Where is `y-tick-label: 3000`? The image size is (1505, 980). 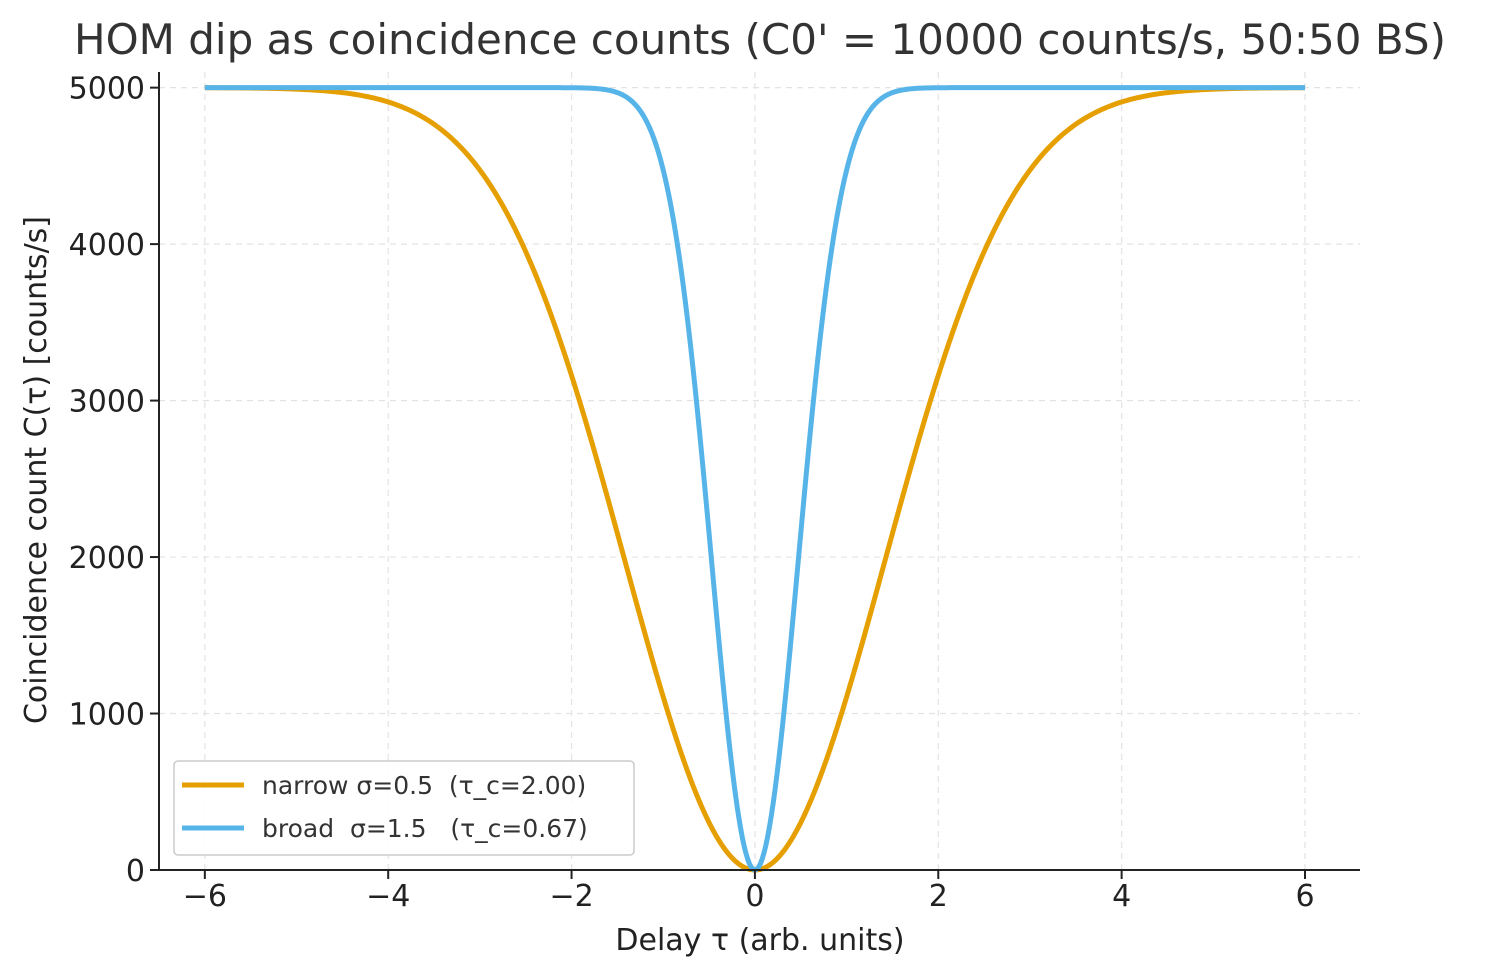 y-tick-label: 3000 is located at coordinates (107, 402).